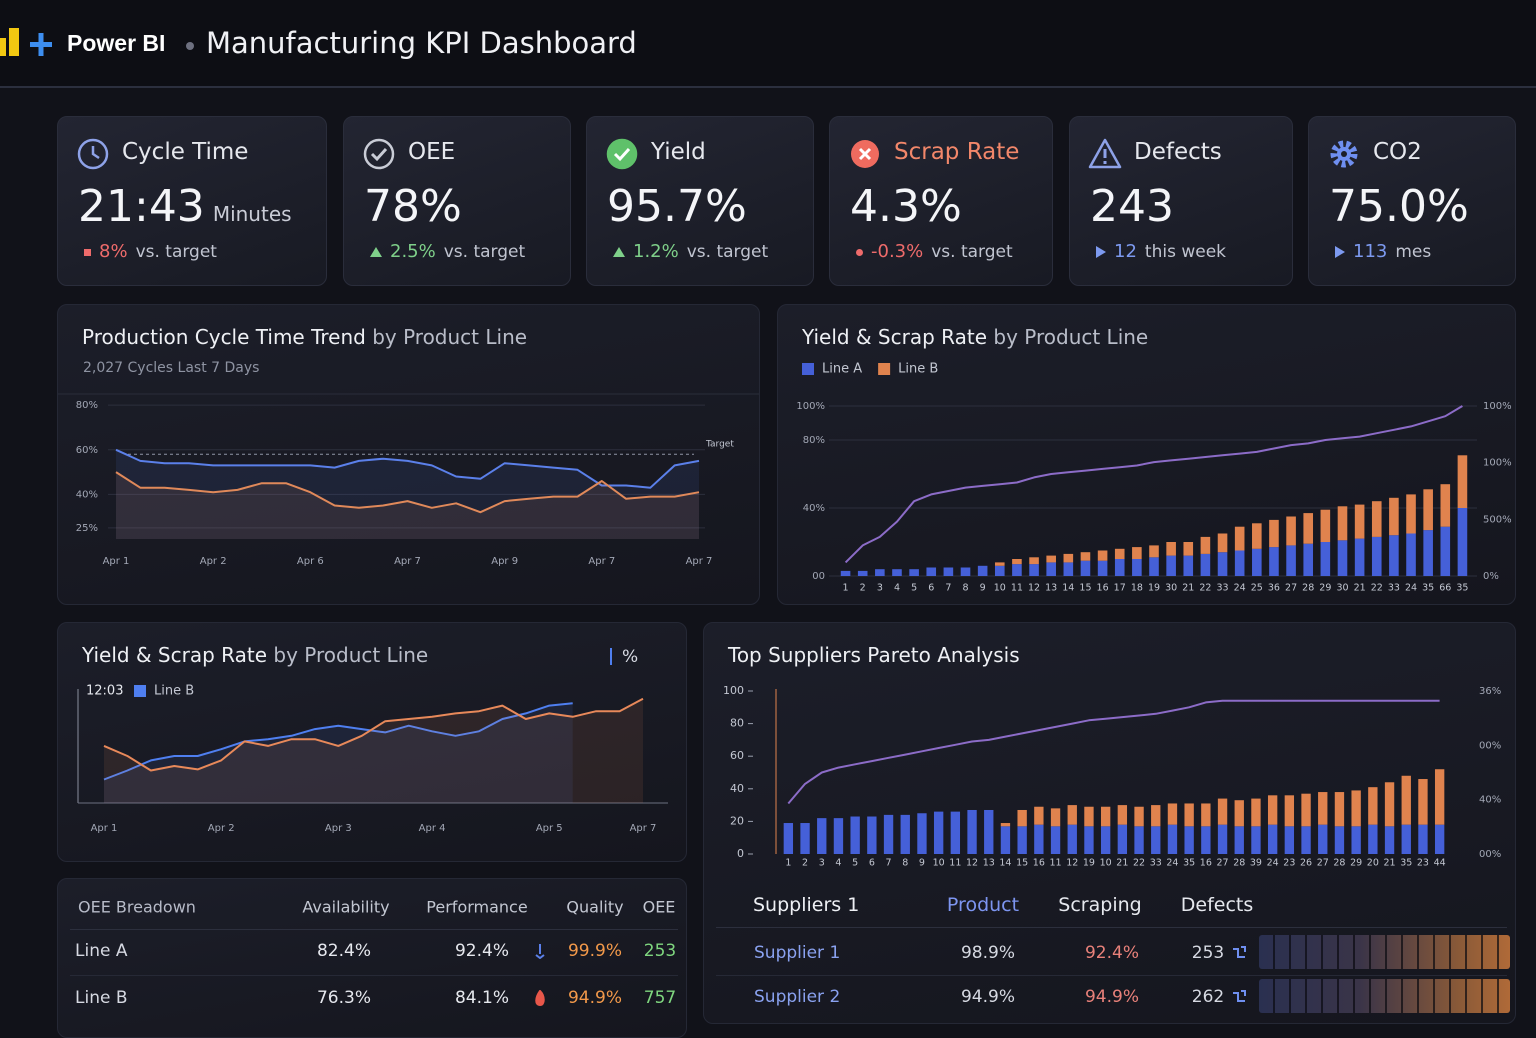 This screenshot has height=1038, width=1536. I want to click on table-header: Product, so click(983, 905).